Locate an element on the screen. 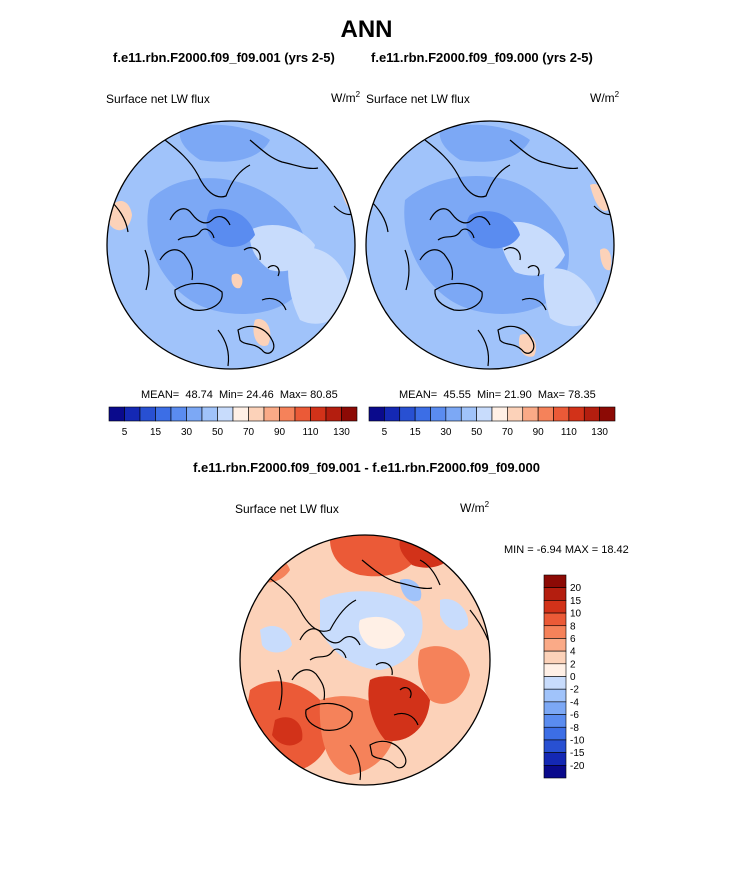 This screenshot has width=733, height=882. panel3-unit: W/m2 is located at coordinates (475, 507).